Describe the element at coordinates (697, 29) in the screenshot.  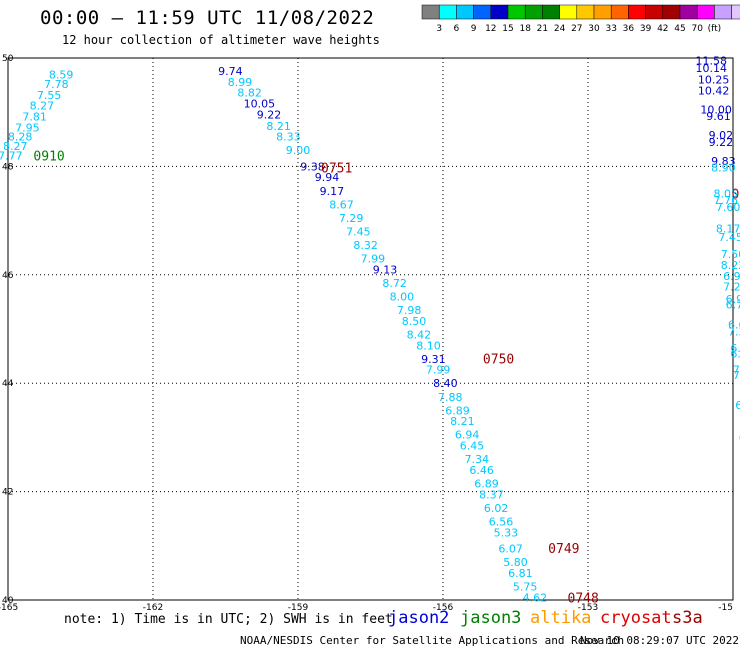
I see `colorbar-label: 70` at that location.